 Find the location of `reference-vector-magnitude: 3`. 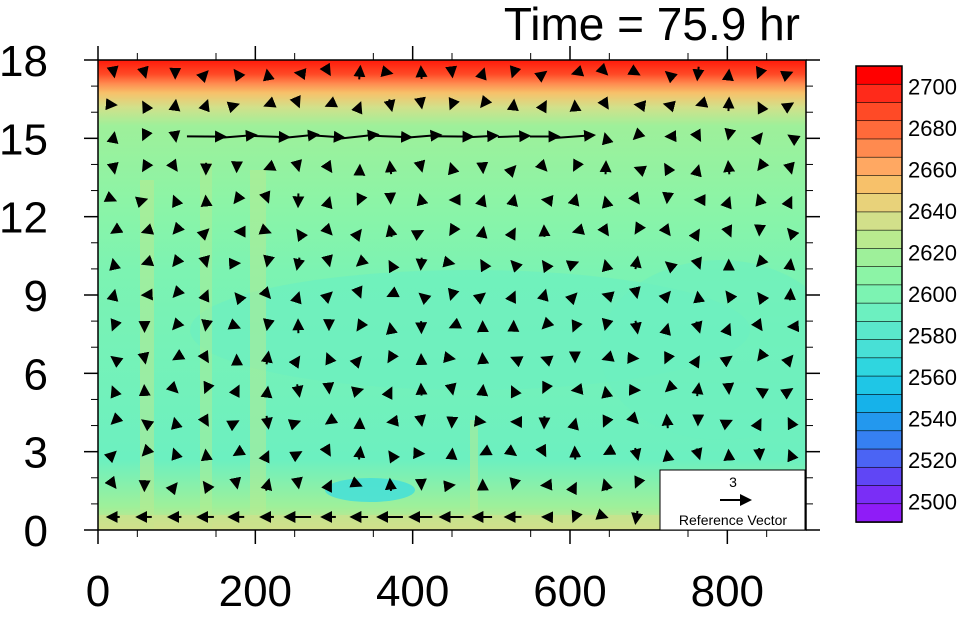

reference-vector-magnitude: 3 is located at coordinates (733, 482).